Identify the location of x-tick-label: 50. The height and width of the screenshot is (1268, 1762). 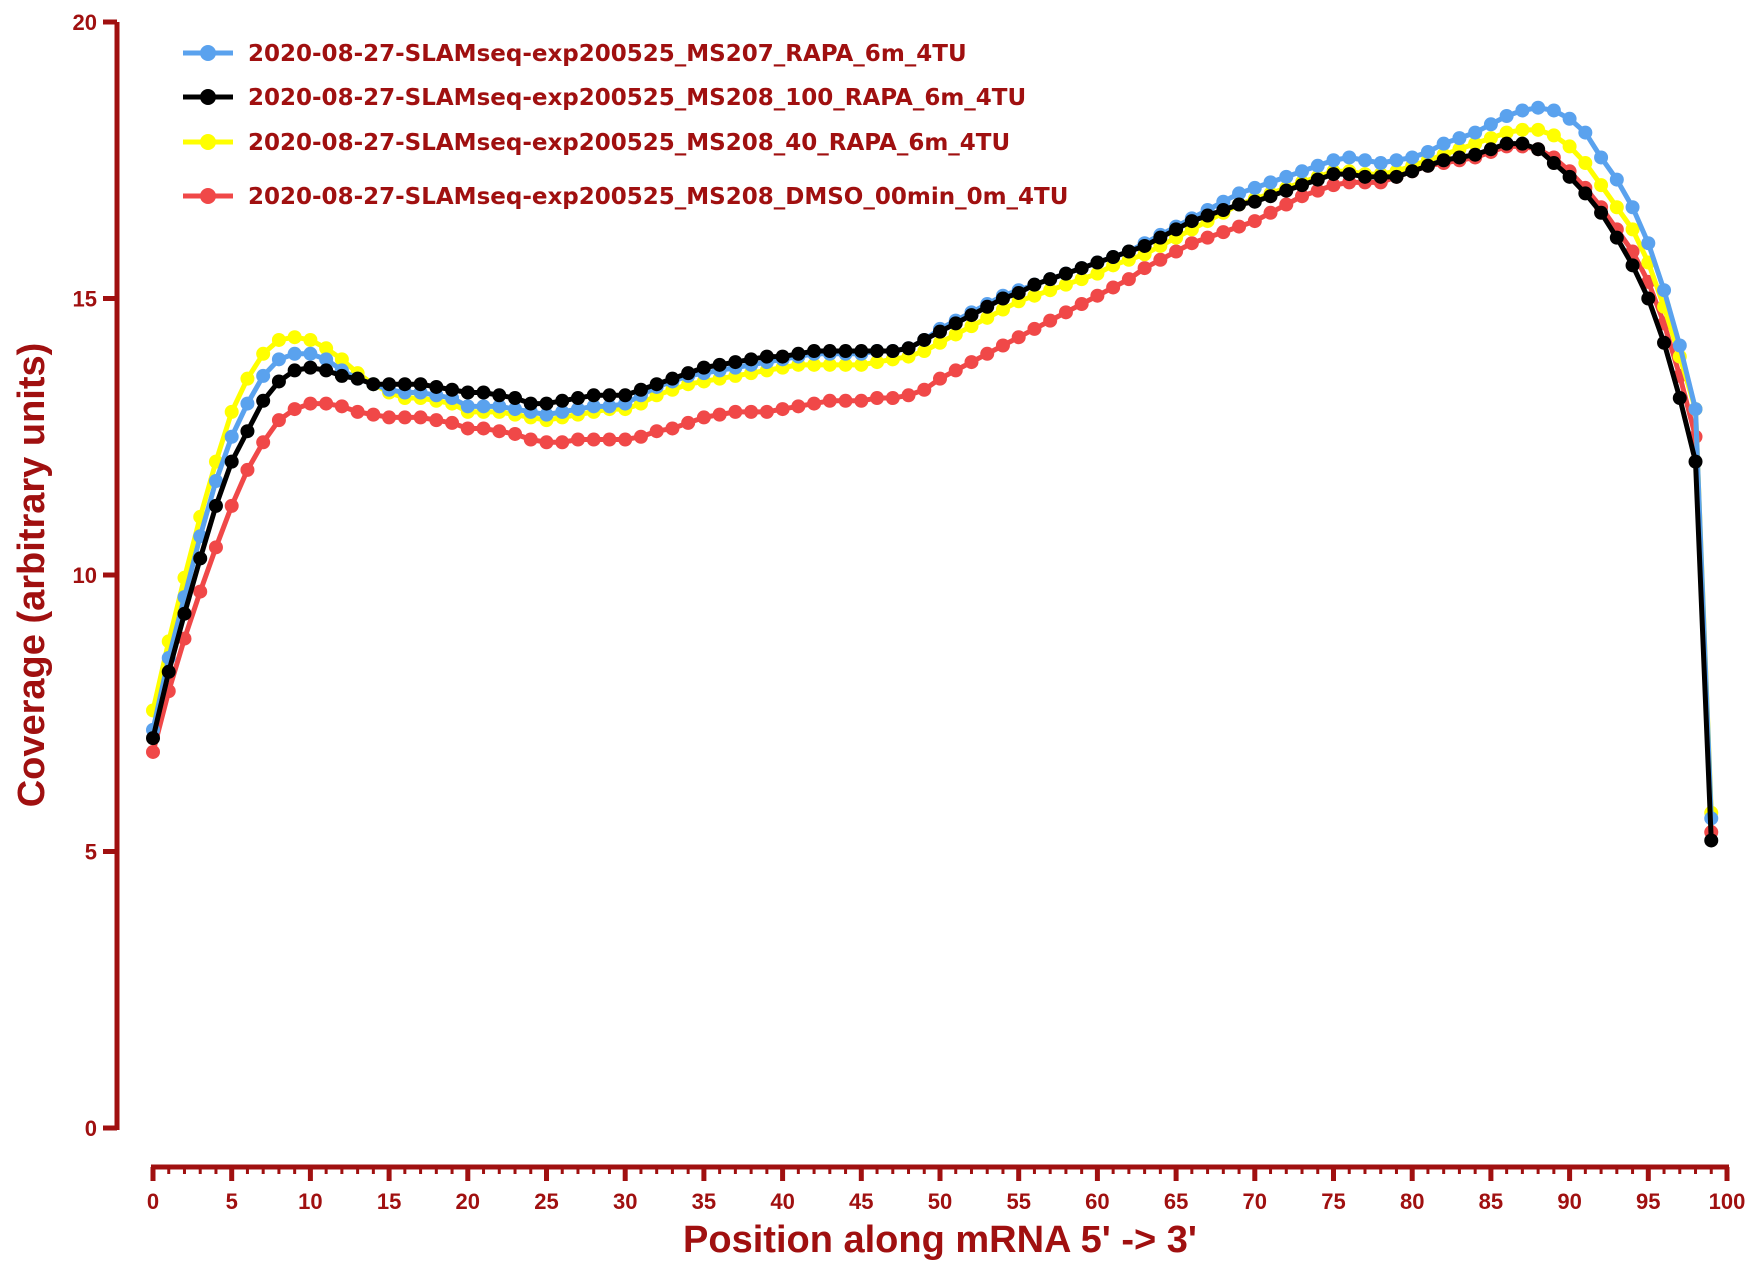
(940, 1201).